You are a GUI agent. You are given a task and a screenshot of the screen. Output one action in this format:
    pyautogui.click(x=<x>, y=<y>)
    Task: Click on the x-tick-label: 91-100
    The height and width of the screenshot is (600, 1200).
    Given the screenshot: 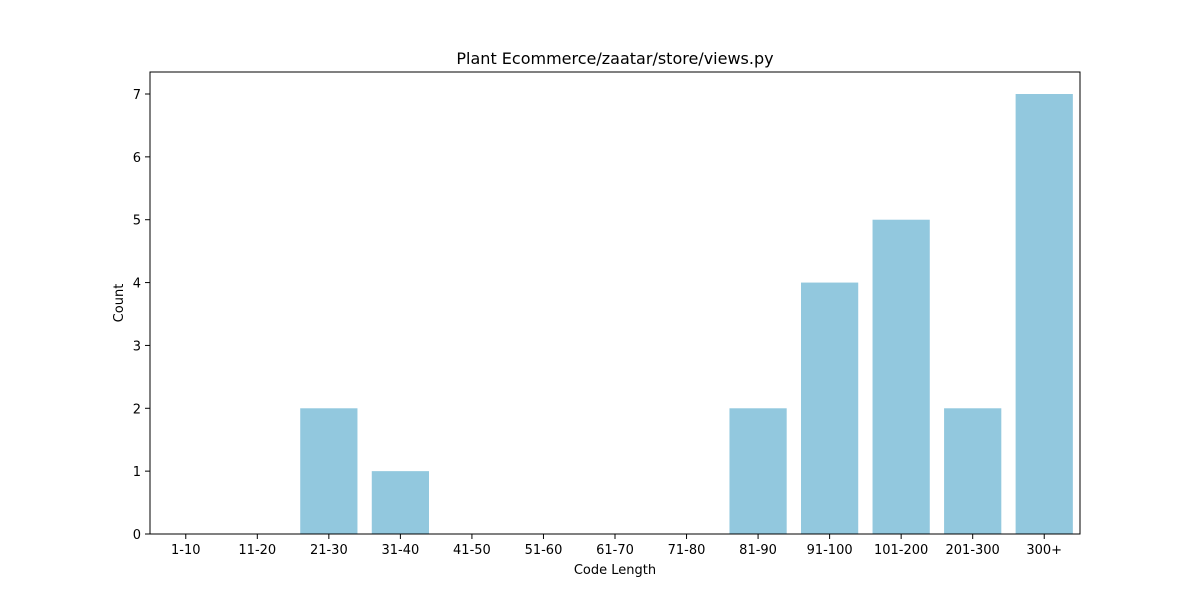 What is the action you would take?
    pyautogui.click(x=830, y=550)
    